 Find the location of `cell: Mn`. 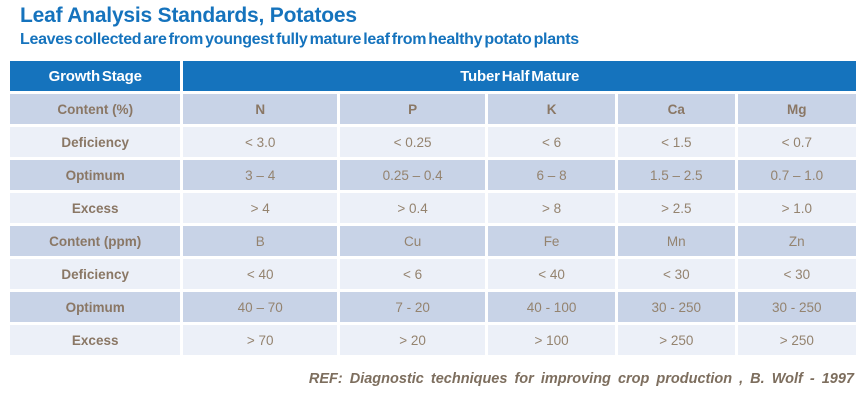

cell: Mn is located at coordinates (676, 241).